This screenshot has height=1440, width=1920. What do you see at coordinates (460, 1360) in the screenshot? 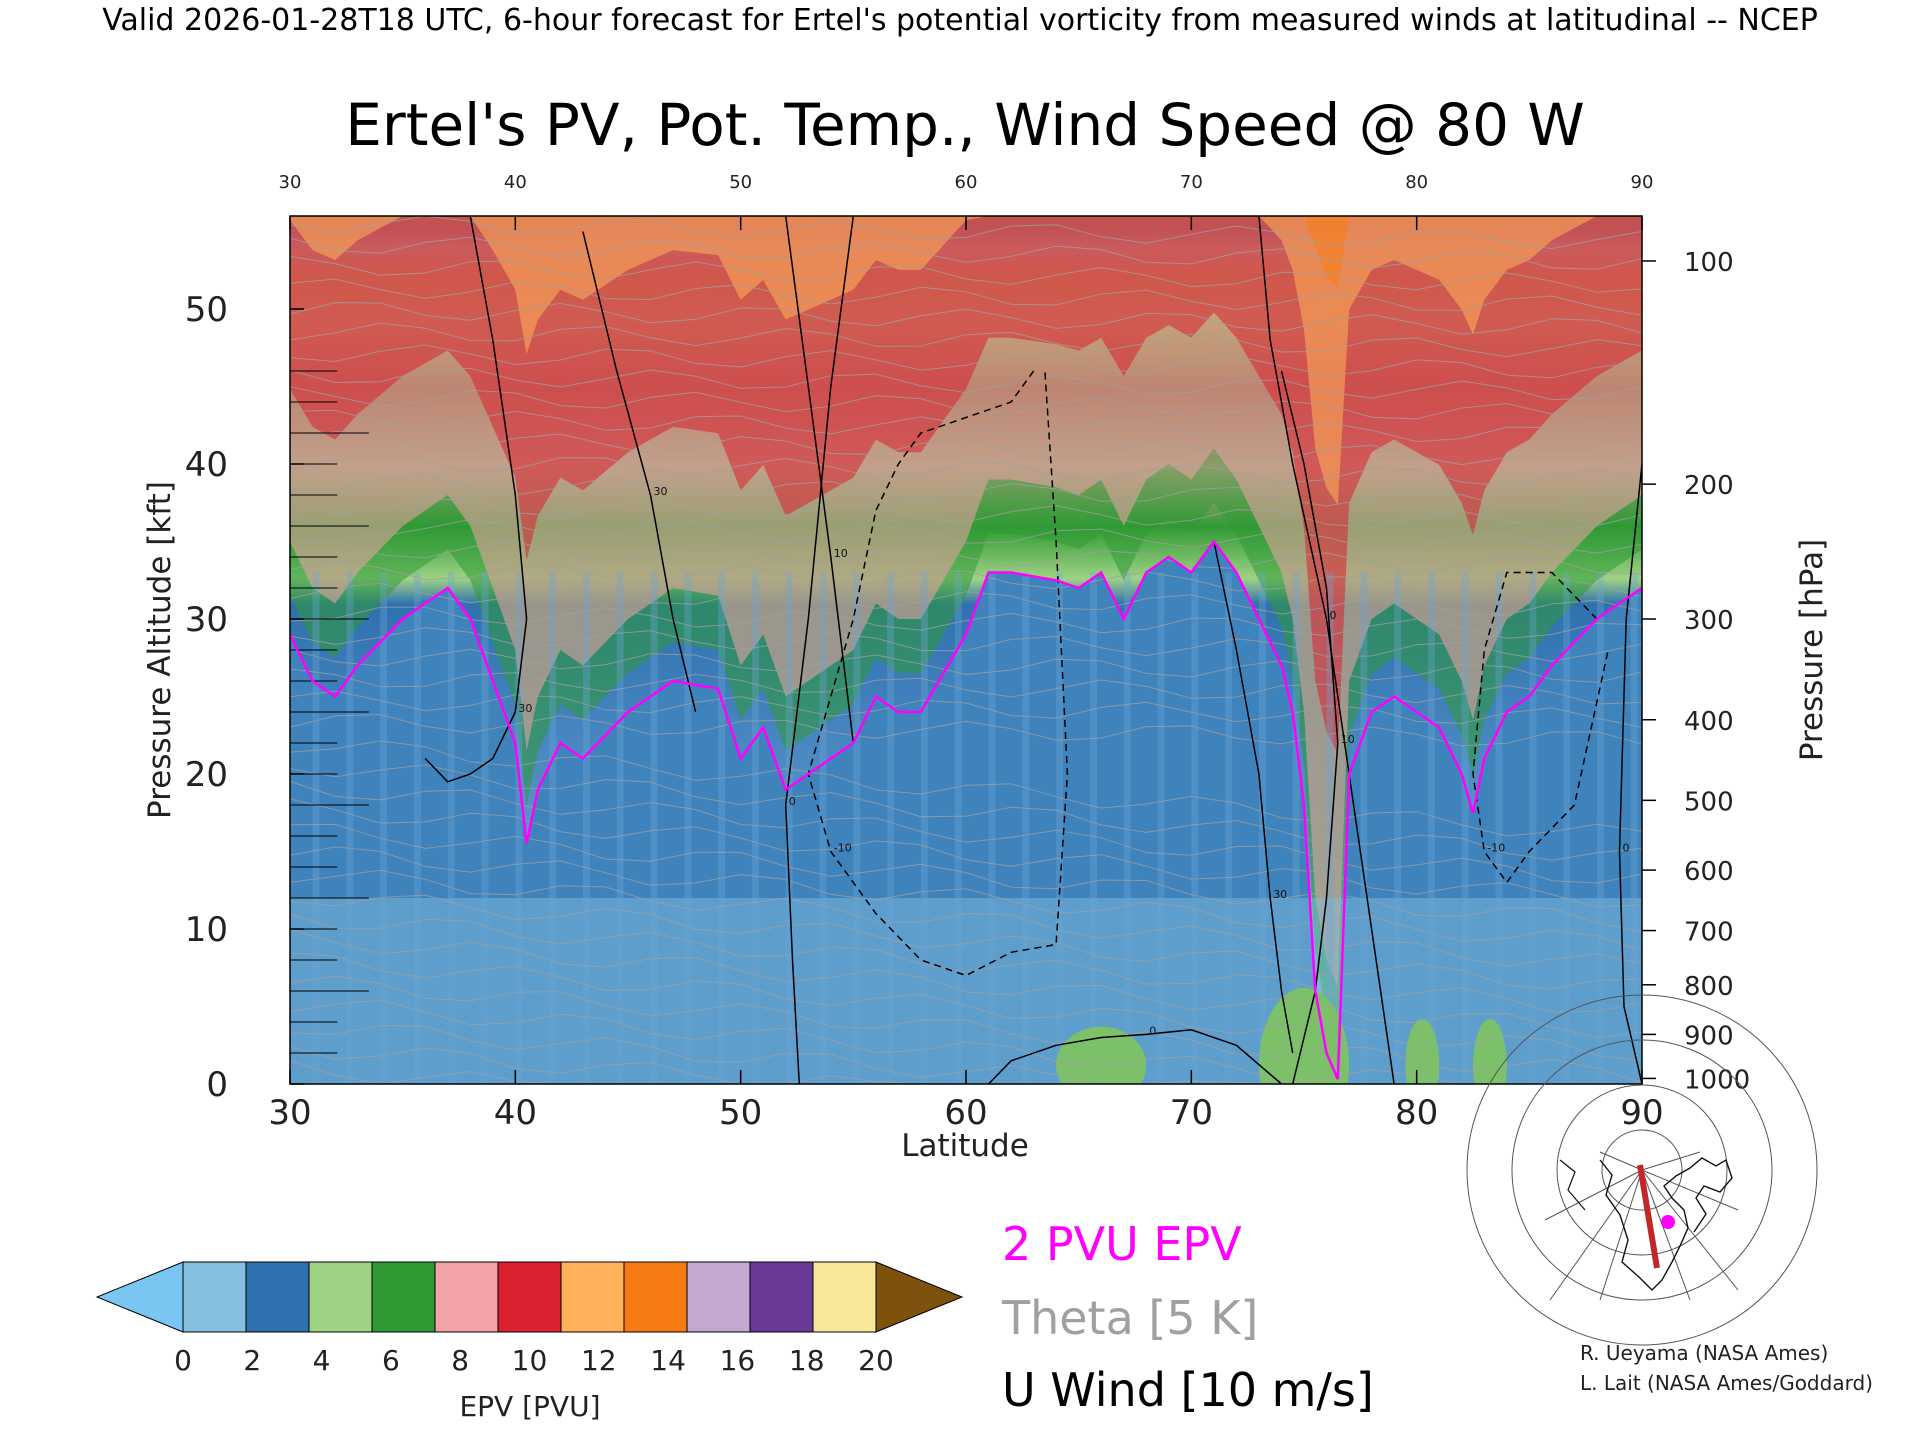
I see `colorbar-tick-label: 8` at bounding box center [460, 1360].